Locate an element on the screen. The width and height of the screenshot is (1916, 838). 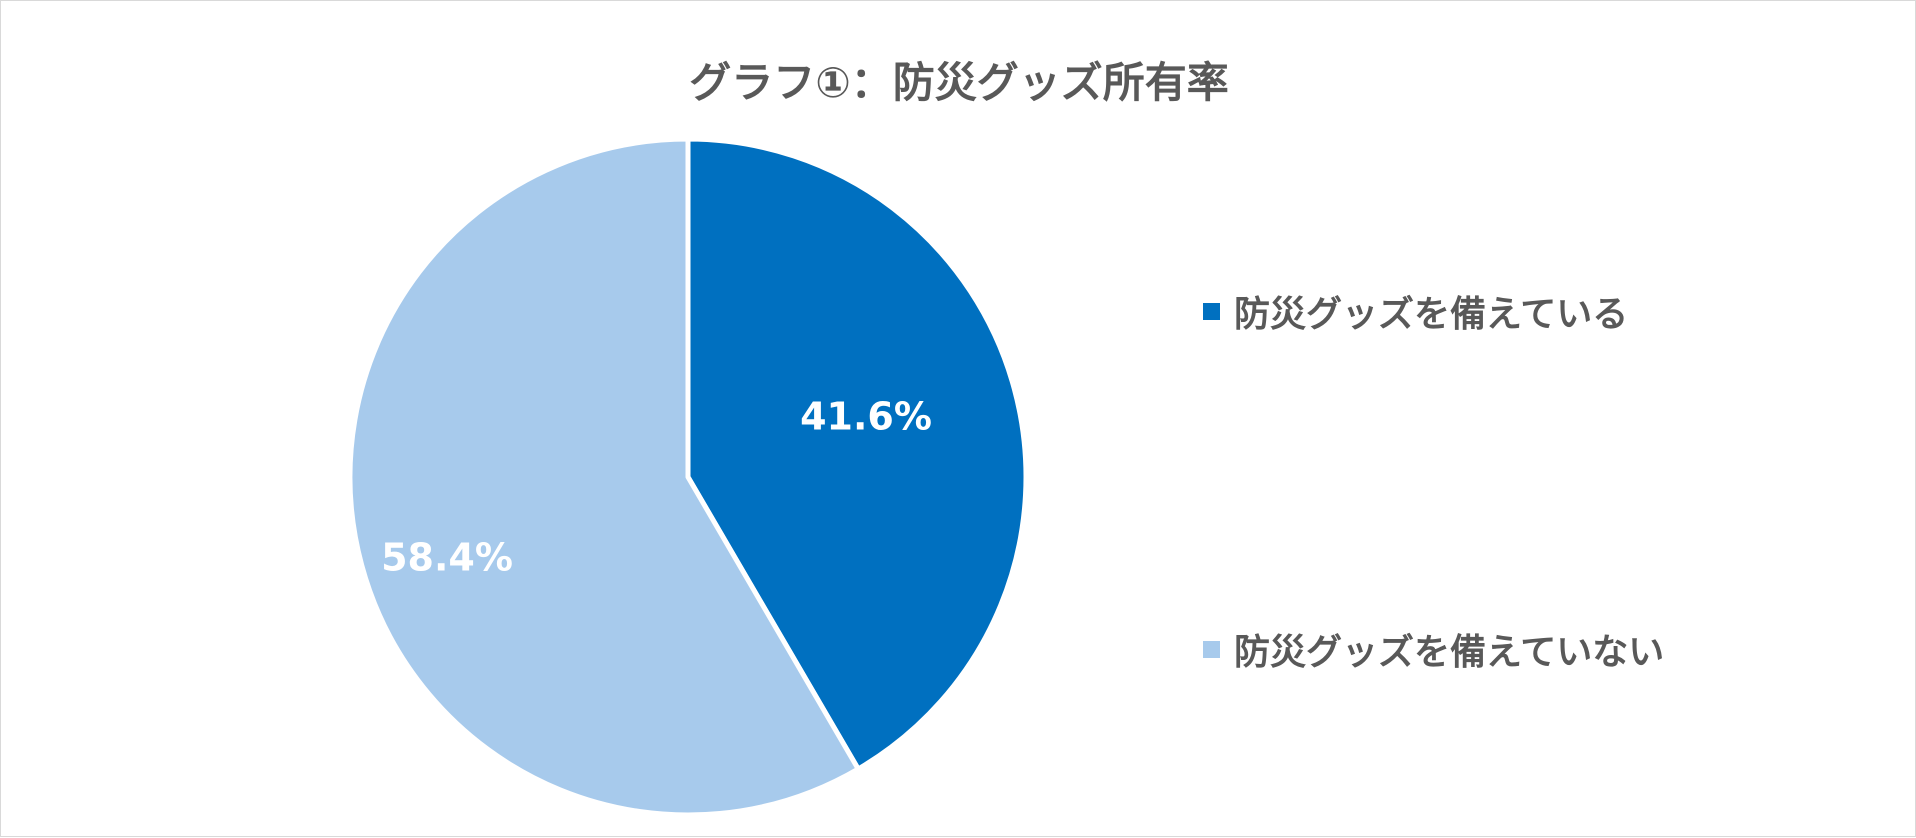
pie-slice-has-goods is located at coordinates (857, 454).